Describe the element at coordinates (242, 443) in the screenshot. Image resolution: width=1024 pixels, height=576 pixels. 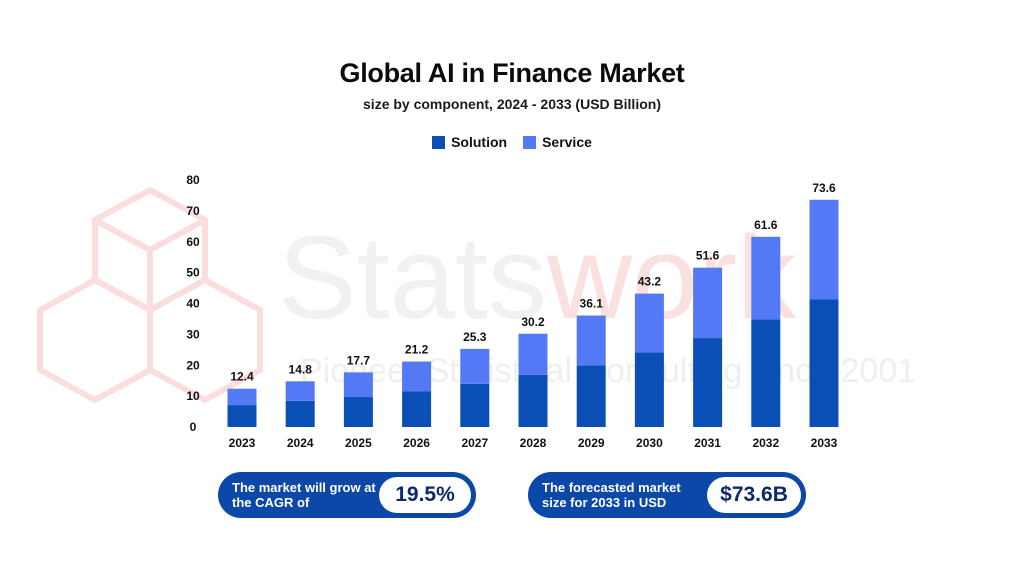
I see `x-tick-label: 2023` at that location.